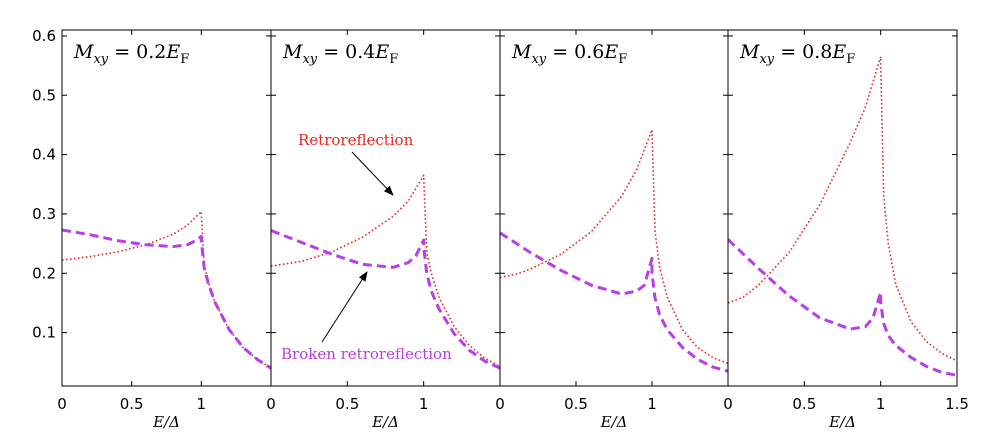 This screenshot has height=432, width=999. I want to click on annotations: Retroreflection Broken retroreflection, so click(366, 247).